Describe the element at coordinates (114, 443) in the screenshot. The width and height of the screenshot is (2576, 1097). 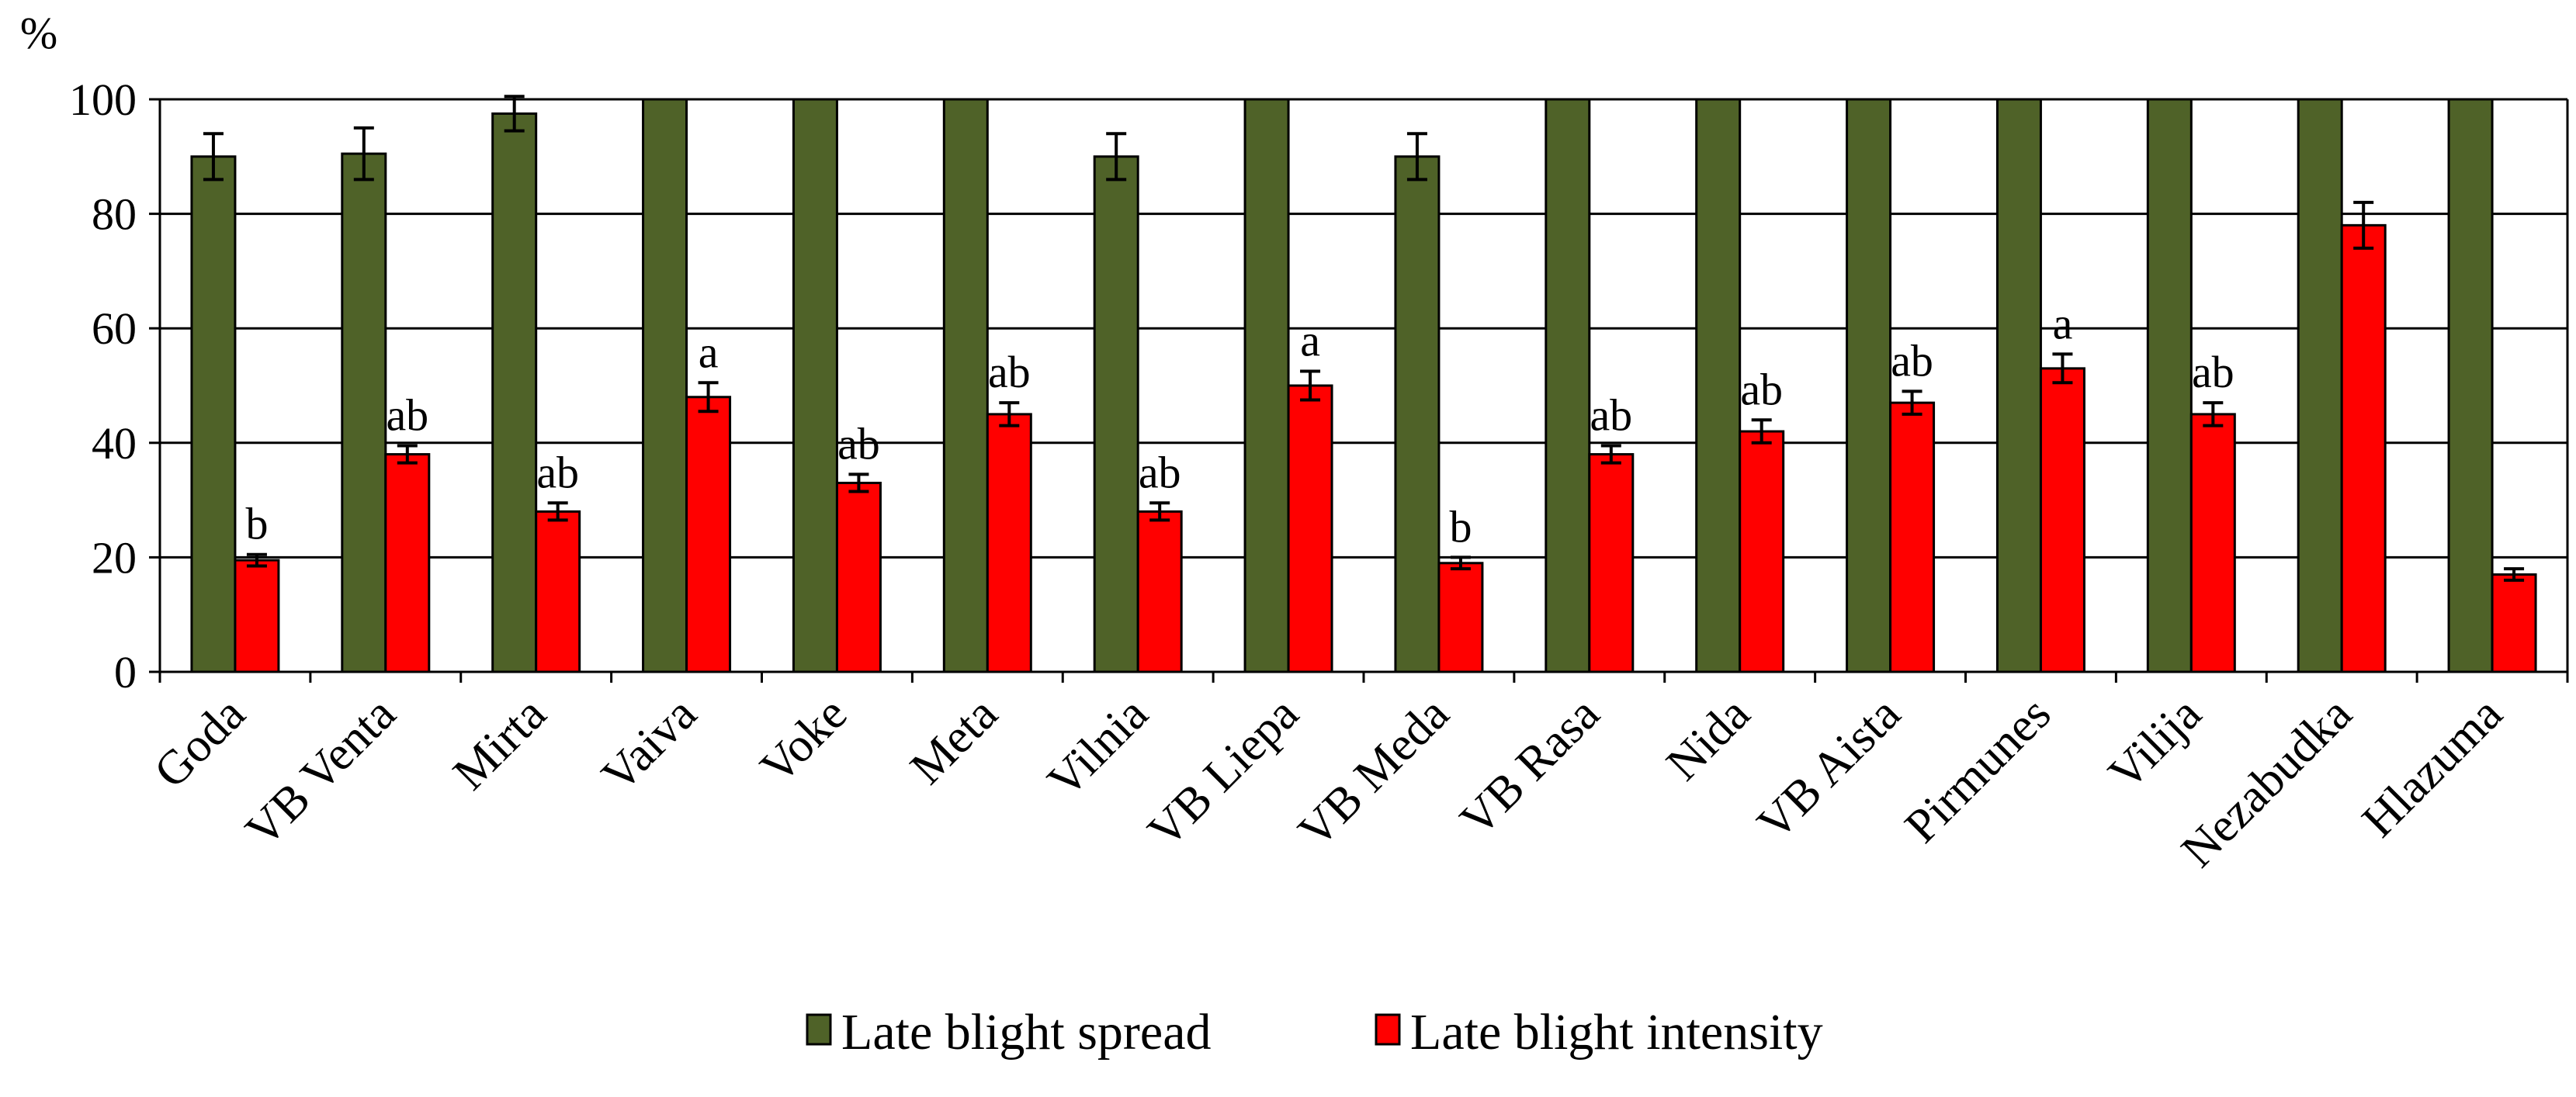
I see `y-tick-label: 40` at that location.